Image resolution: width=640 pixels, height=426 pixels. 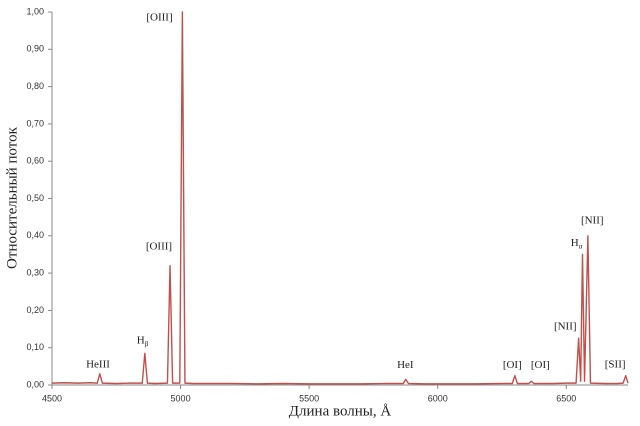 I want to click on x-tick-label: 6500, so click(x=566, y=398).